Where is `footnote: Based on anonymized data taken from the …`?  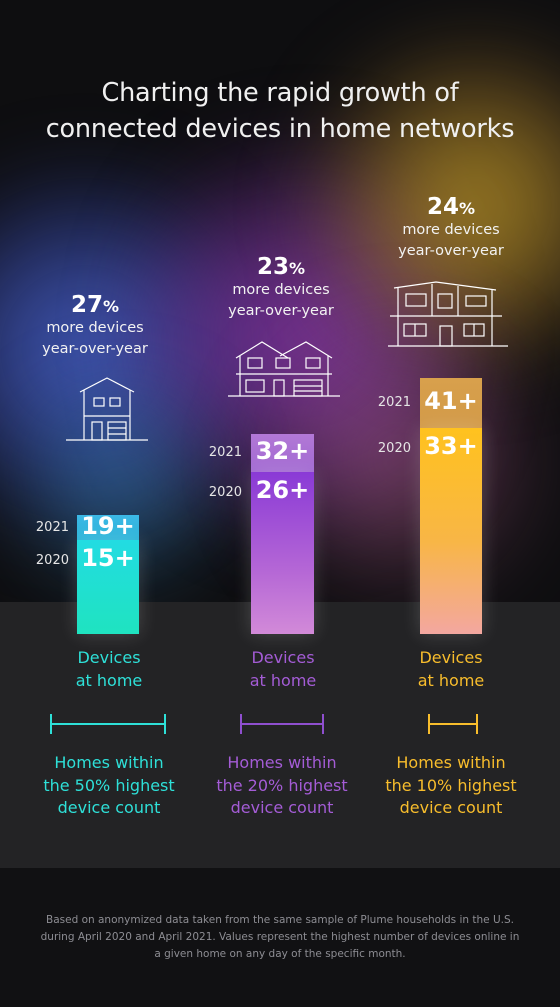
footnote: Based on anonymized data taken from the … is located at coordinates (280, 937).